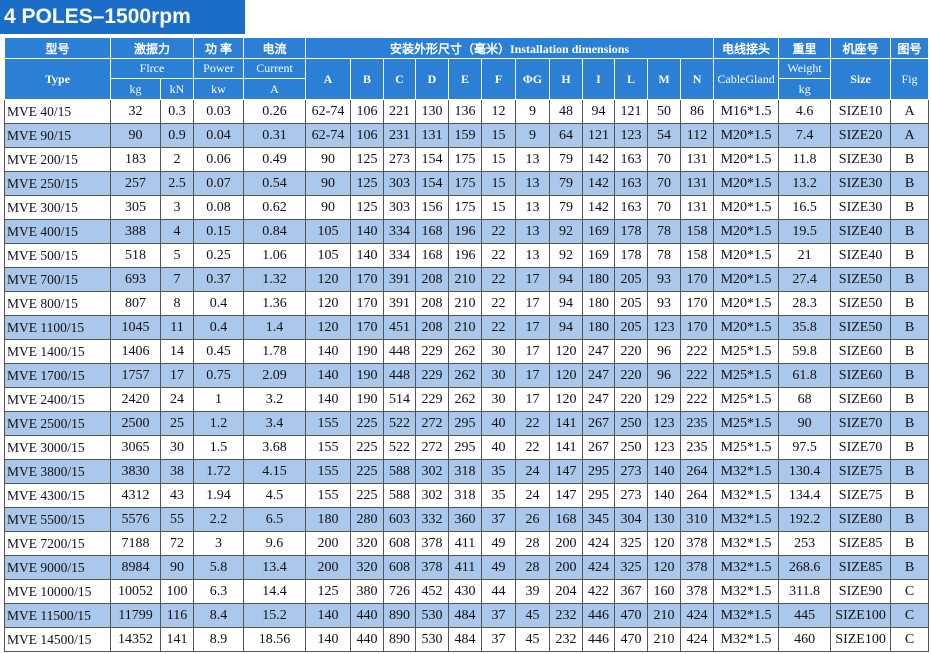  What do you see at coordinates (135, 543) in the screenshot?
I see `data-cell: 7188` at bounding box center [135, 543].